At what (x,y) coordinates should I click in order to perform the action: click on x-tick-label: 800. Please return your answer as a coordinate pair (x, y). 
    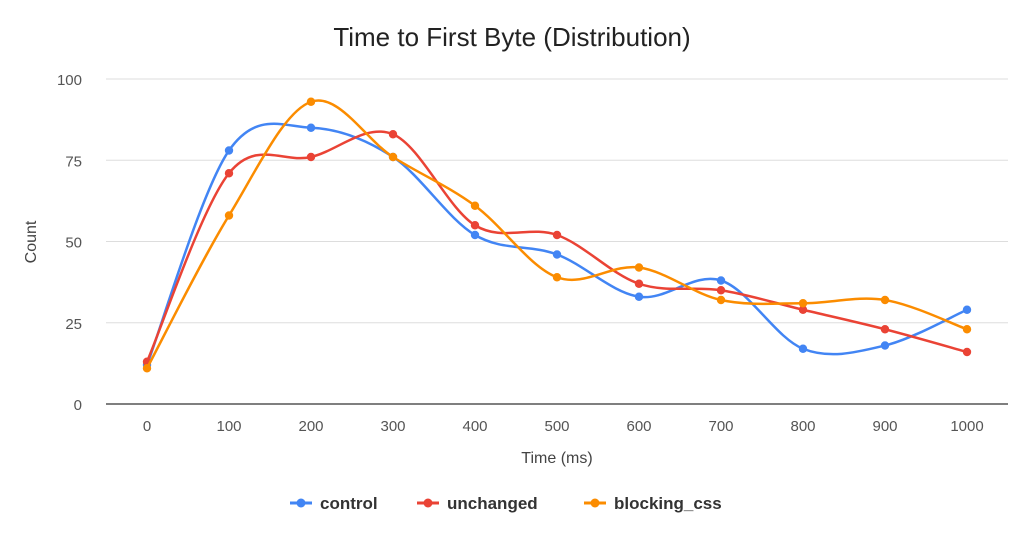
    Looking at the image, I should click on (802, 426).